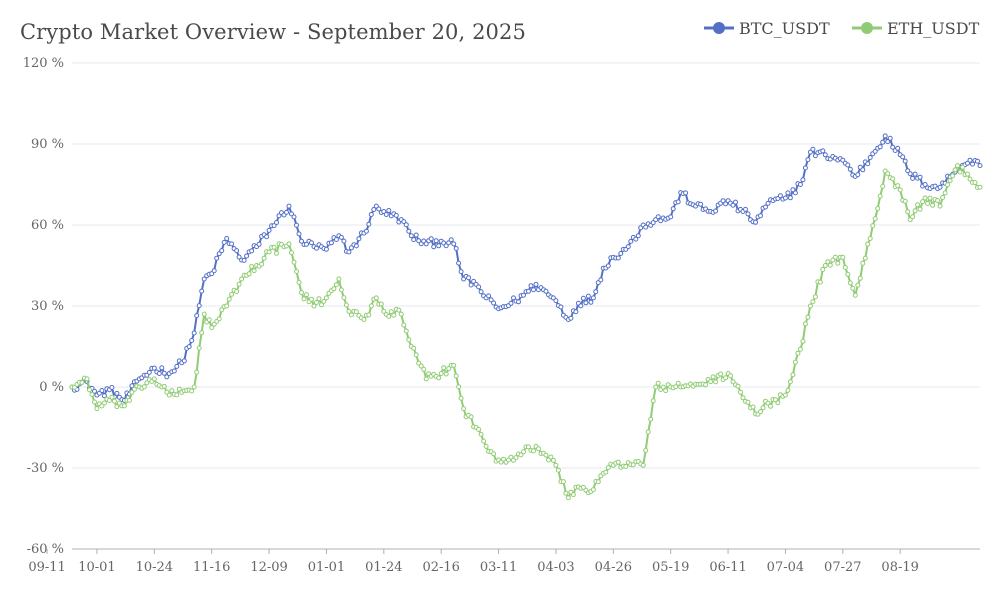  Describe the element at coordinates (498, 567) in the screenshot. I see `x-tick-label: 03-11` at that location.